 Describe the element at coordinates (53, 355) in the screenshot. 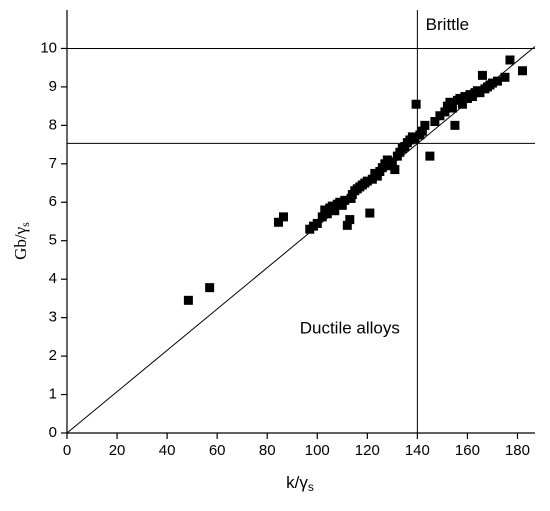

I see `y-tick-label: 2` at that location.